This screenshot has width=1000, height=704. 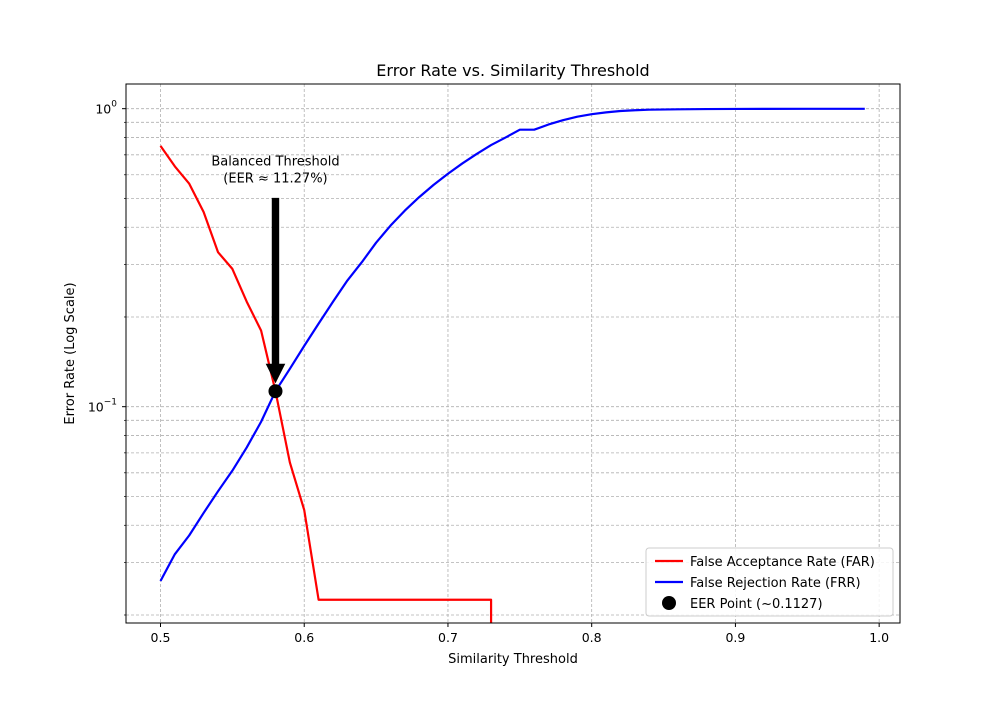 I want to click on legend-label: False Rejection Rate (FRR), so click(x=775, y=583).